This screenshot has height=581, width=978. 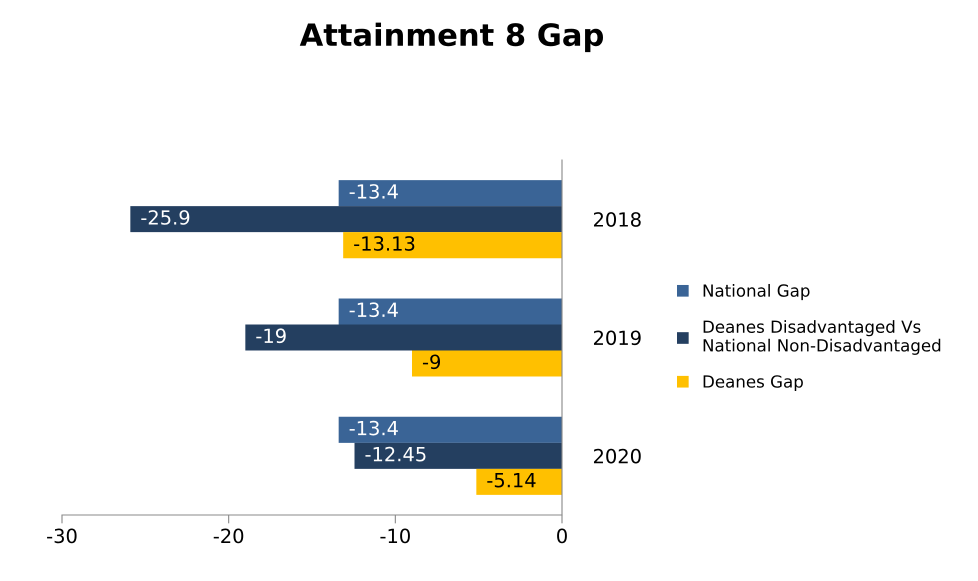 What do you see at coordinates (62, 536) in the screenshot?
I see `x-tick-label: -30` at bounding box center [62, 536].